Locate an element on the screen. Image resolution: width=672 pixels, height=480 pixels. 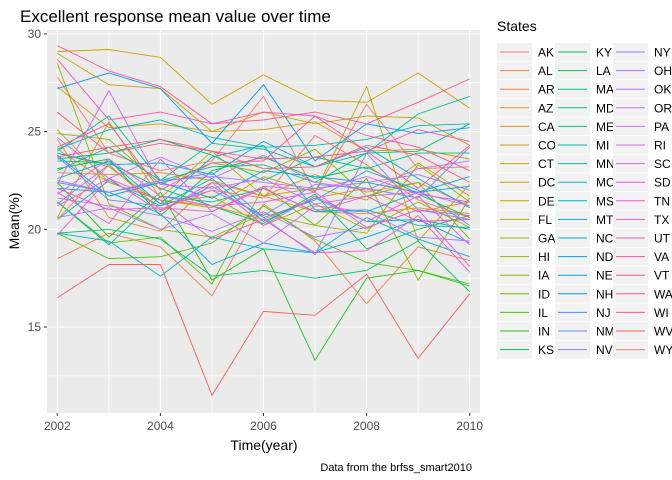
legend-label: NY is located at coordinates (662, 53).